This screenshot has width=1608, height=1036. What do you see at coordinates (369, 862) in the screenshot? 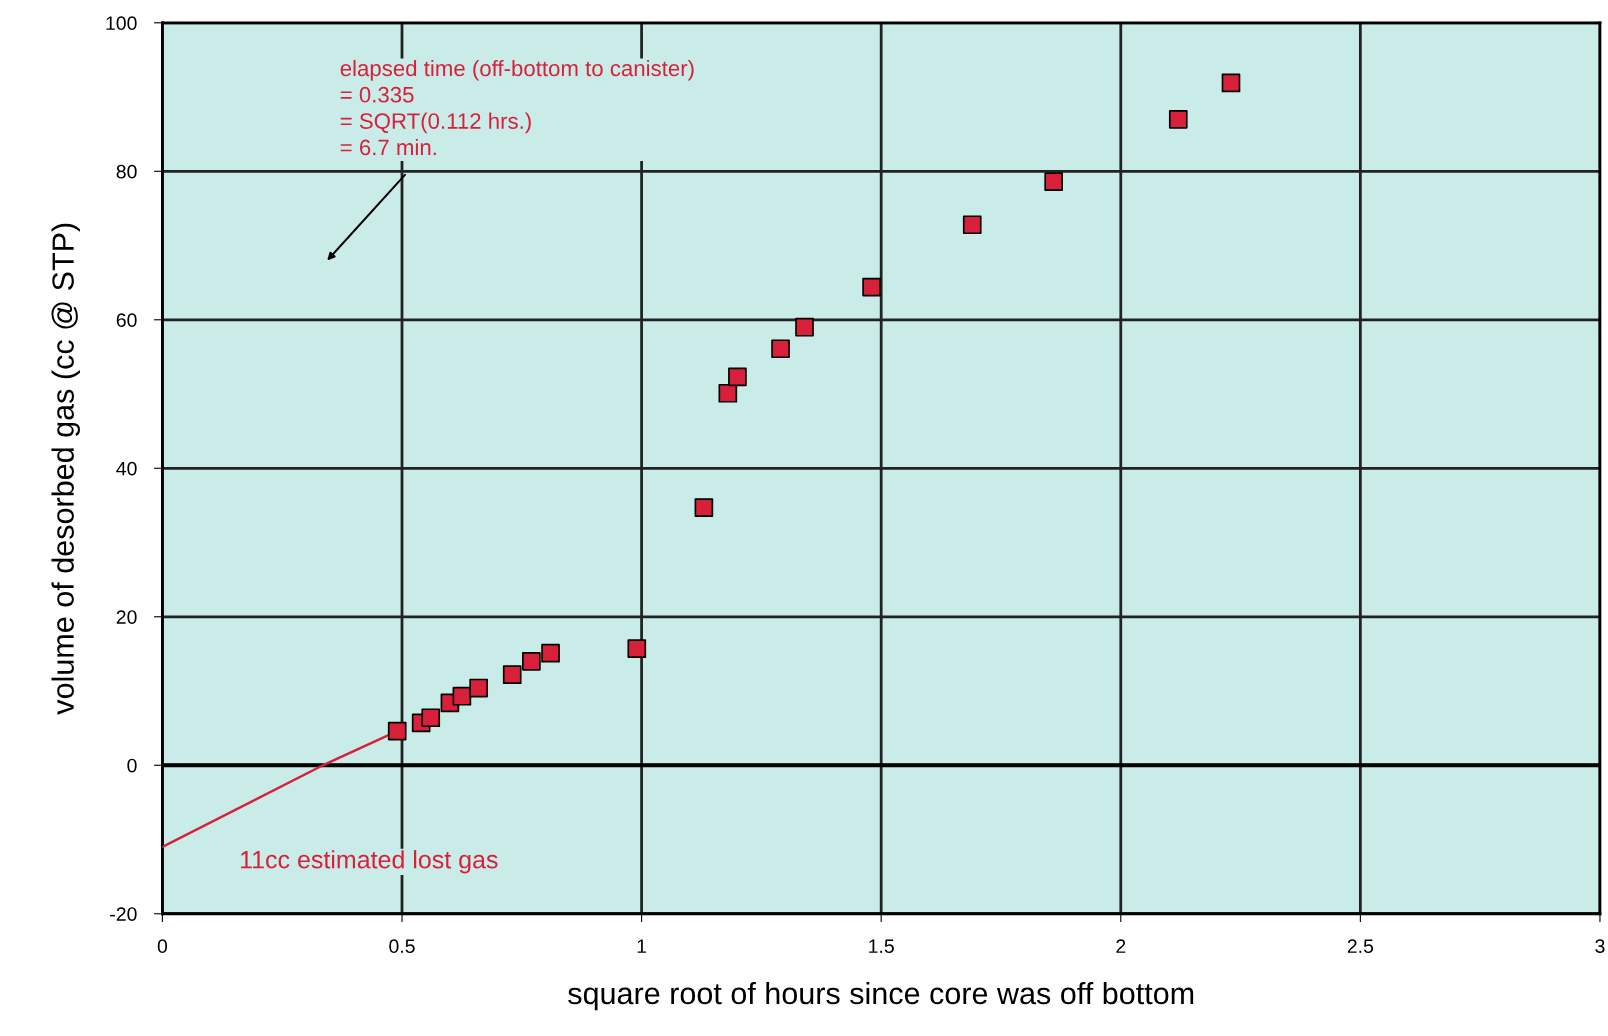
I see `annotation: 11cc estimated lost gas` at bounding box center [369, 862].